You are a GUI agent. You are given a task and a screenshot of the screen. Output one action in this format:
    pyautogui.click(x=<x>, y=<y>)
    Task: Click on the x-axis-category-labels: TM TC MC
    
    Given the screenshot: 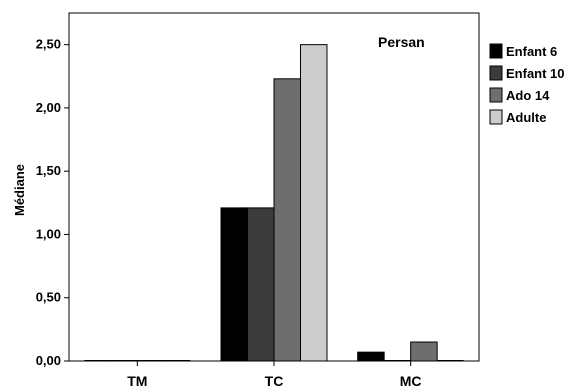 What is the action you would take?
    pyautogui.click(x=274, y=375)
    